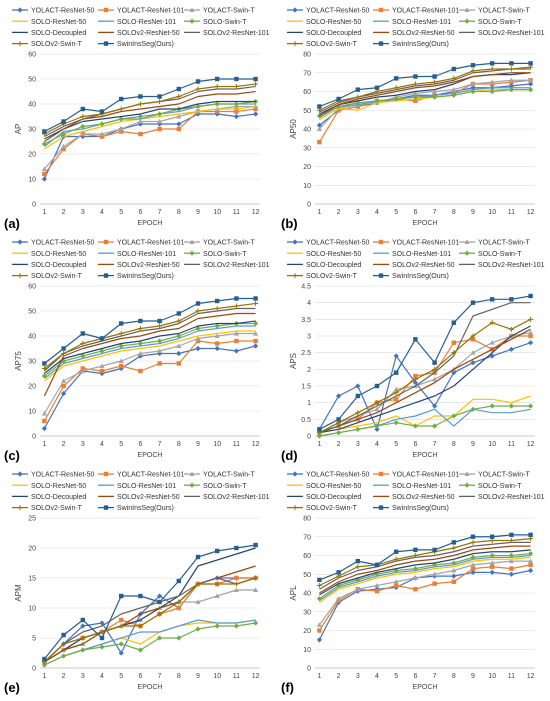  I want to click on legend-label: YOLACT-ResNet-101, so click(150, 243).